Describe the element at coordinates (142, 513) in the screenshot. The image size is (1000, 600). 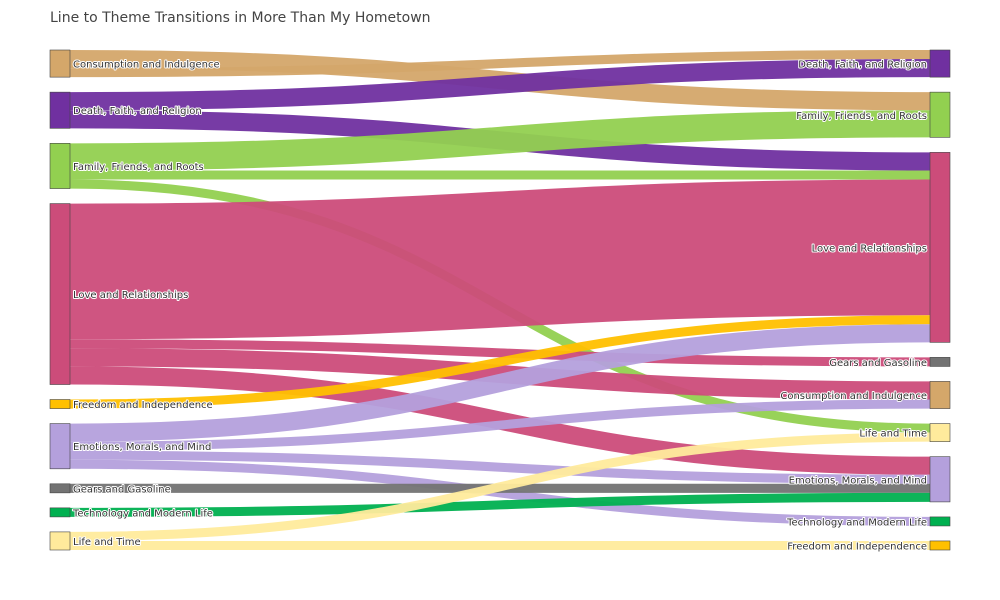
I see `left-node-label: Technology and Modern Life` at that location.